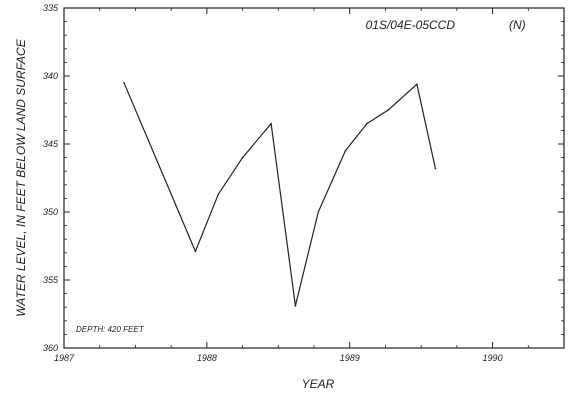 Image resolution: width=571 pixels, height=393 pixels. I want to click on x-tick-label: 1989, so click(350, 358).